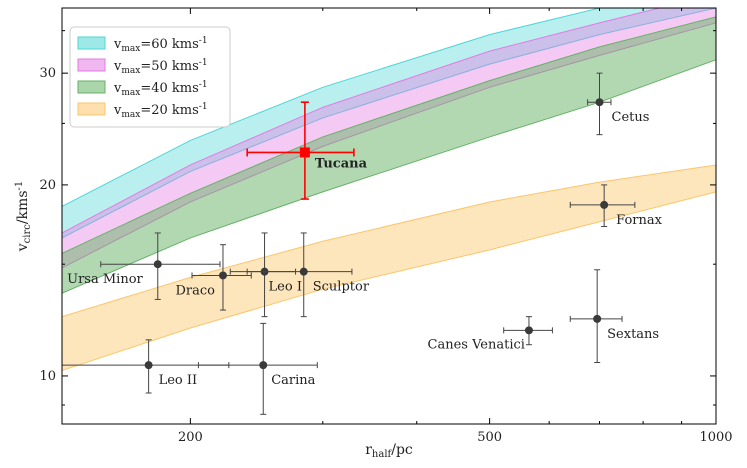  Describe the element at coordinates (285, 287) in the screenshot. I see `point-label-leo-i: Leo I` at that location.